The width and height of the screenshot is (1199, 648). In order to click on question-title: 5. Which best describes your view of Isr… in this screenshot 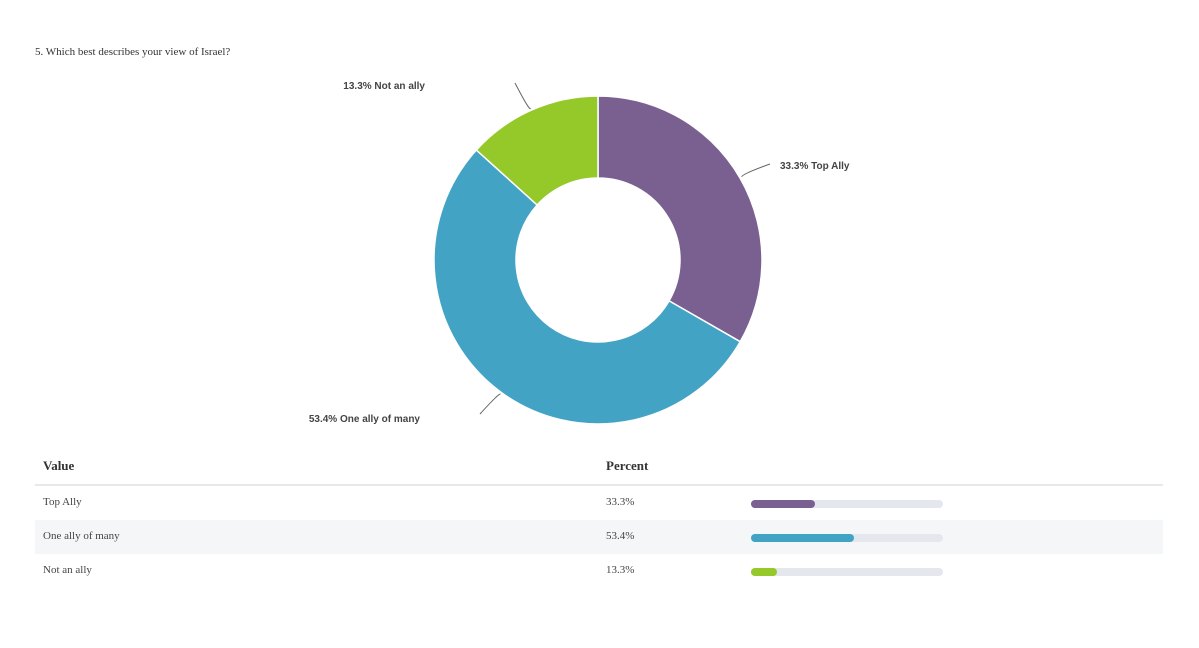, I will do `click(133, 52)`.